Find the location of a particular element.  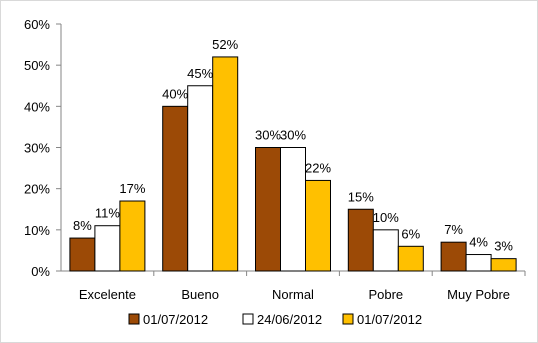

x-tick-label: Excelente is located at coordinates (107, 294).